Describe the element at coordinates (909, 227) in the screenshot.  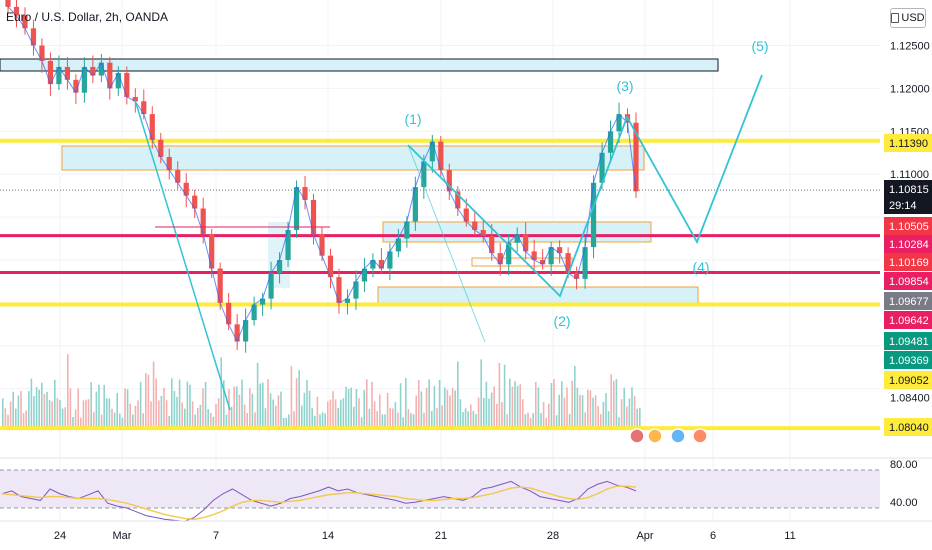
I see `price-label: 1.10505` at that location.